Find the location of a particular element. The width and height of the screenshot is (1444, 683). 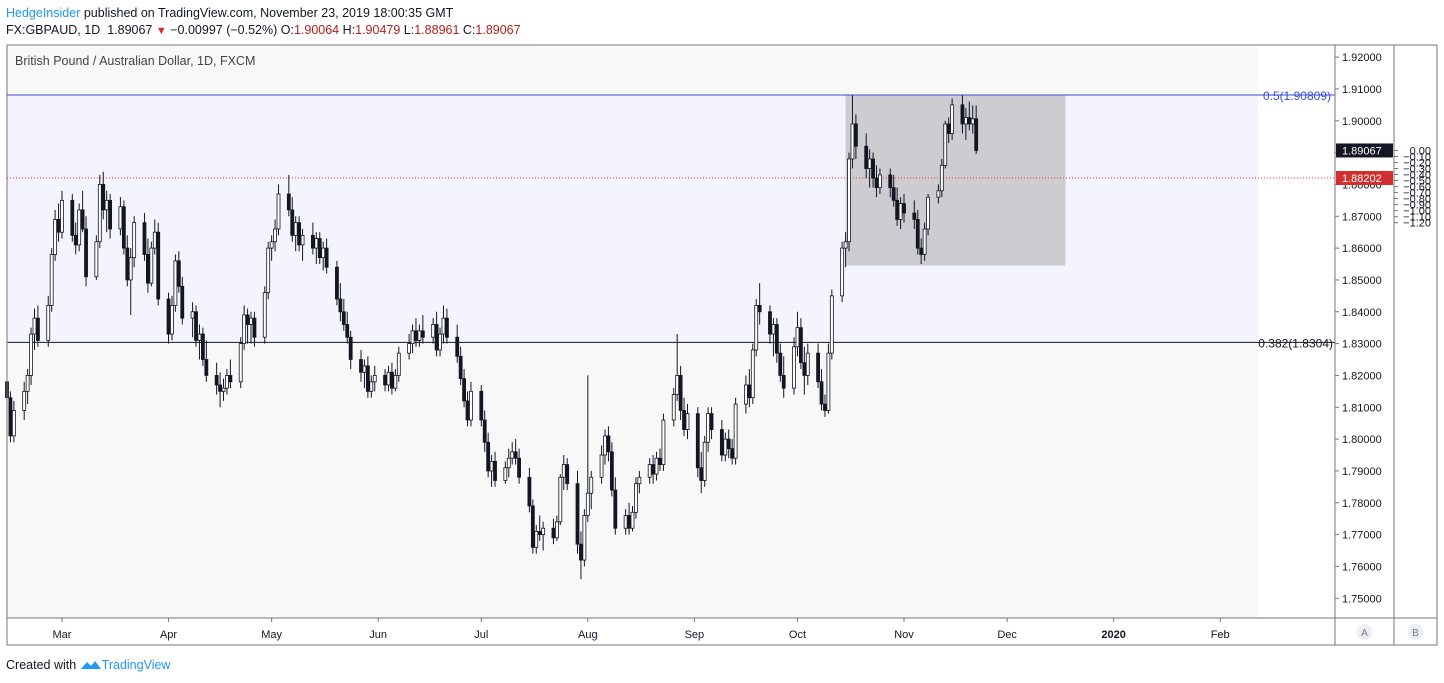

time-tick-label: Oct is located at coordinates (797, 635).